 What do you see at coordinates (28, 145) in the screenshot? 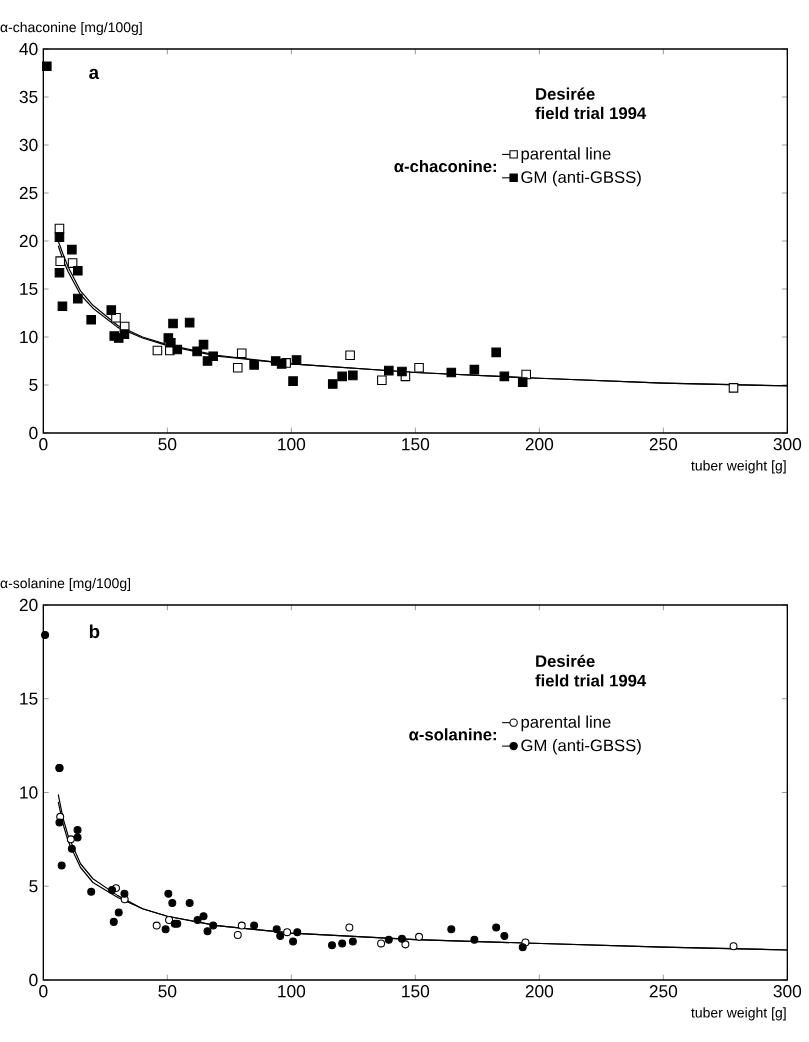
I see `y-tick-label: 30` at bounding box center [28, 145].